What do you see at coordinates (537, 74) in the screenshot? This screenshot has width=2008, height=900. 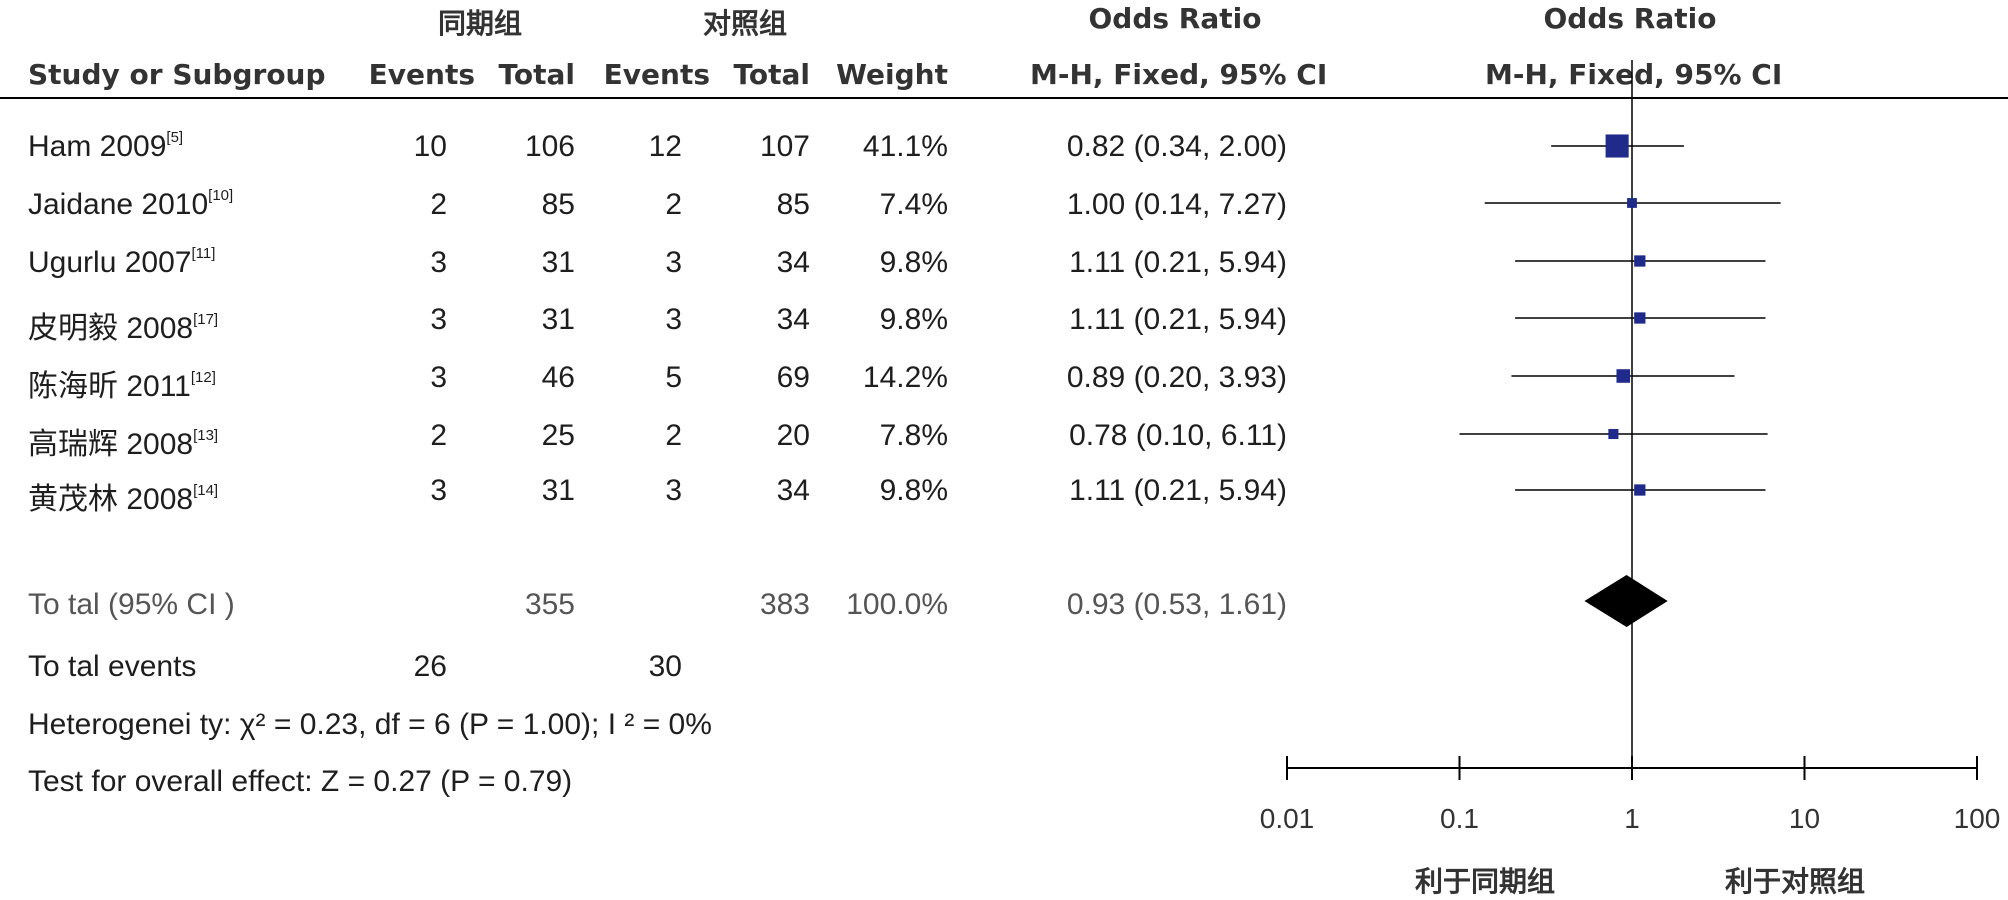 I see `total1-column-header: Total` at bounding box center [537, 74].